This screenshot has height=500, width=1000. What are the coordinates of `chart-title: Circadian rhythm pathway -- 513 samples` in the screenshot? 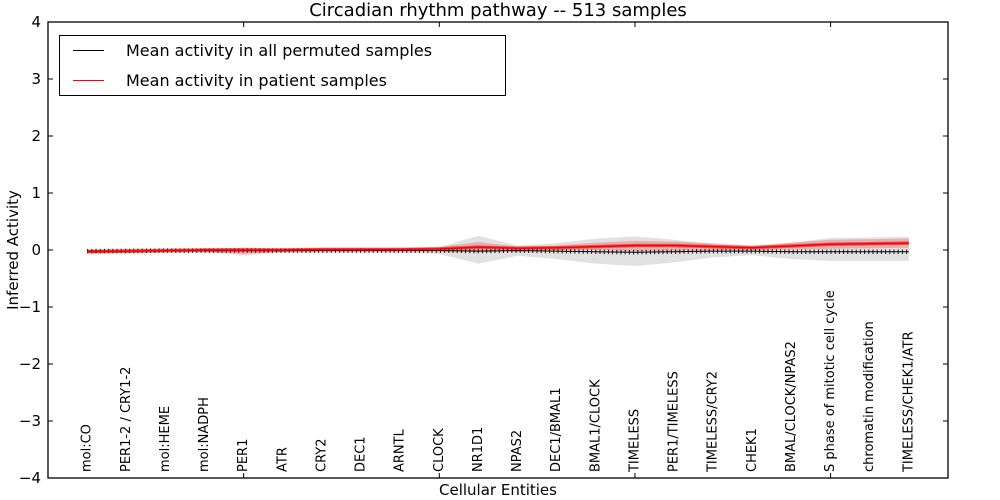 It's located at (498, 10).